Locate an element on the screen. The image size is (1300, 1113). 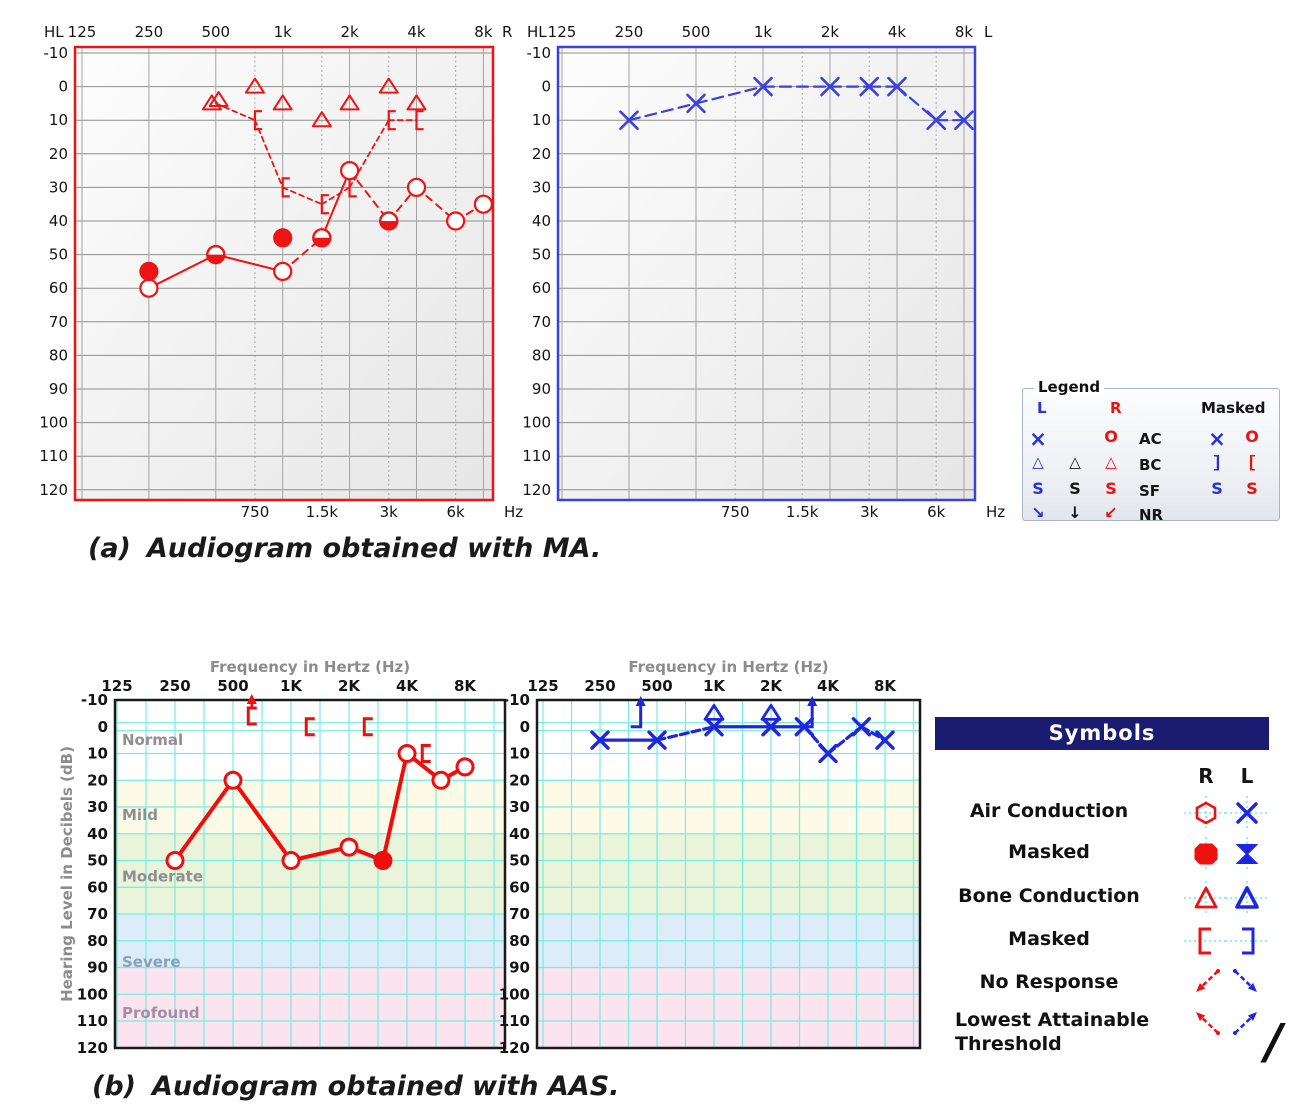
svg-text: 70 is located at coordinates (97, 914).